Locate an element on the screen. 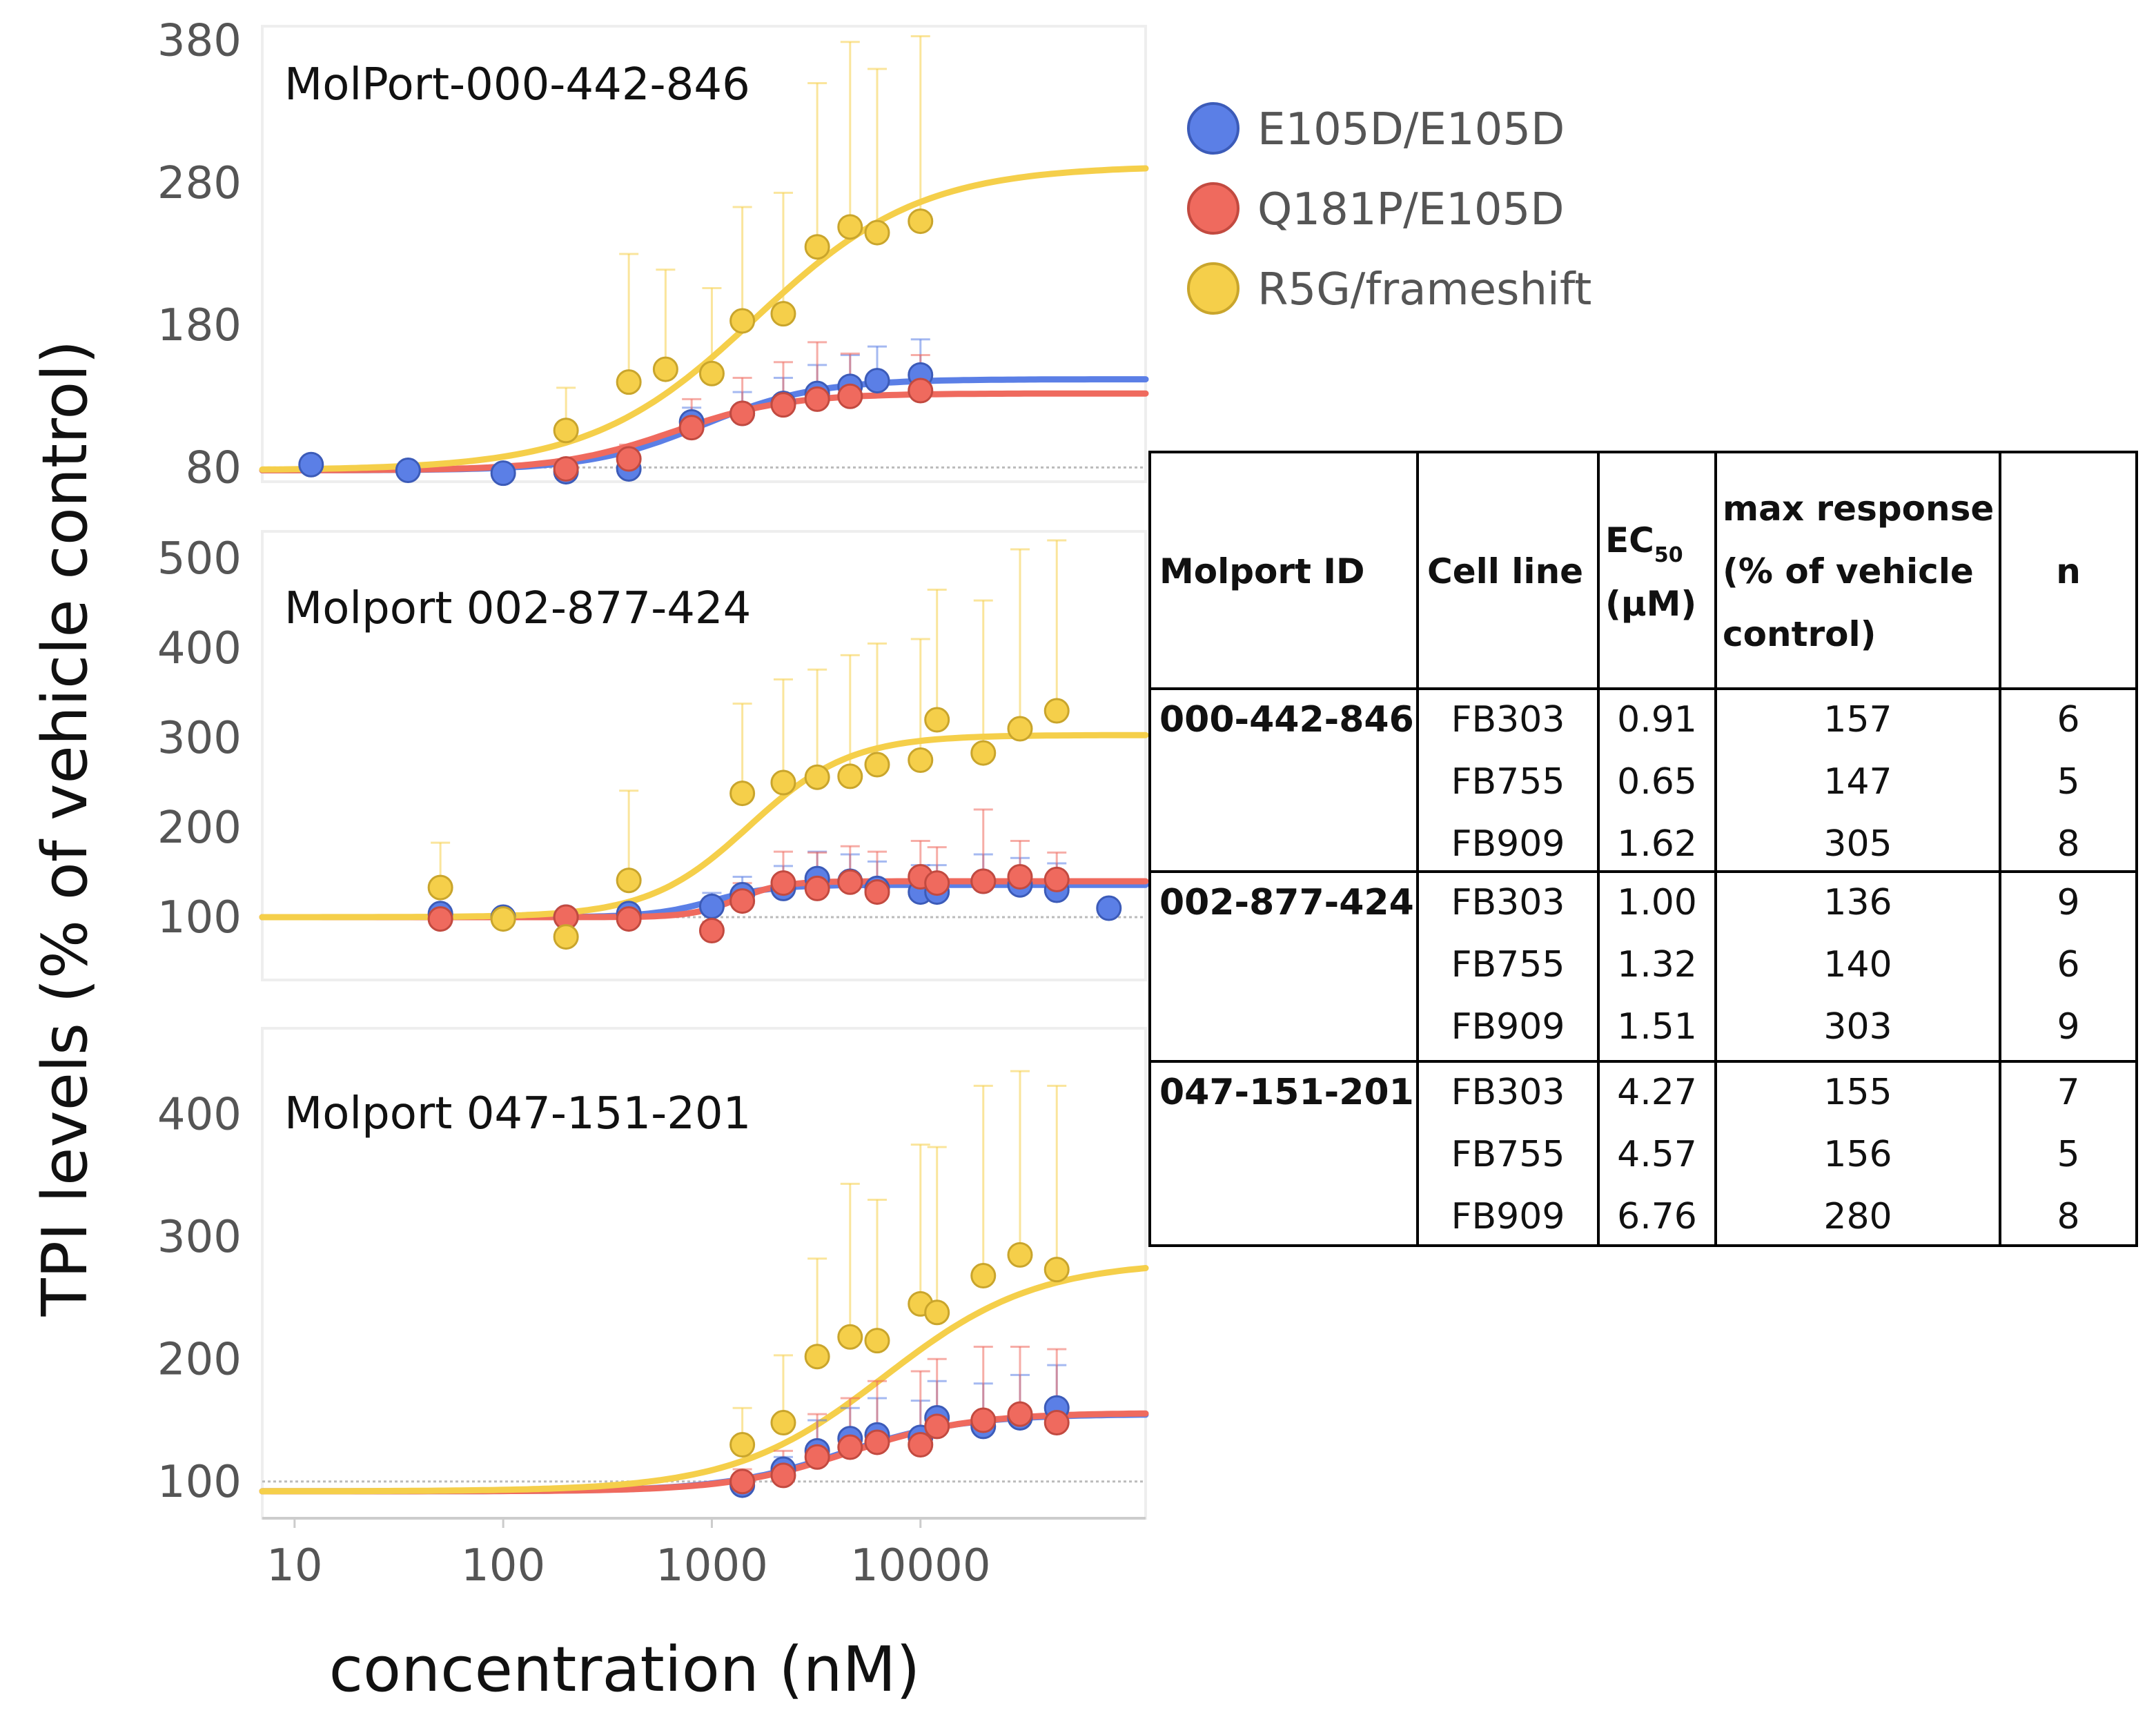 This screenshot has width=2156, height=1717. table-n: 7 is located at coordinates (2068, 1092).